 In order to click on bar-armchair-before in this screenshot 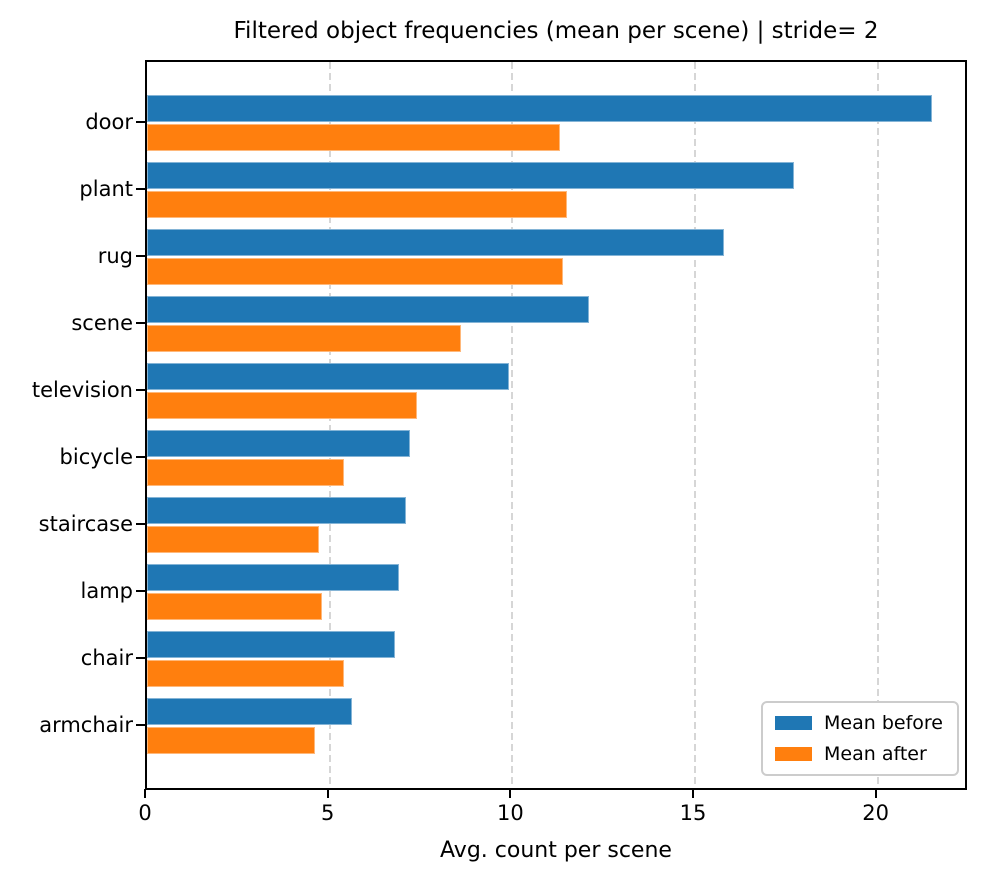, I will do `click(249, 711)`.